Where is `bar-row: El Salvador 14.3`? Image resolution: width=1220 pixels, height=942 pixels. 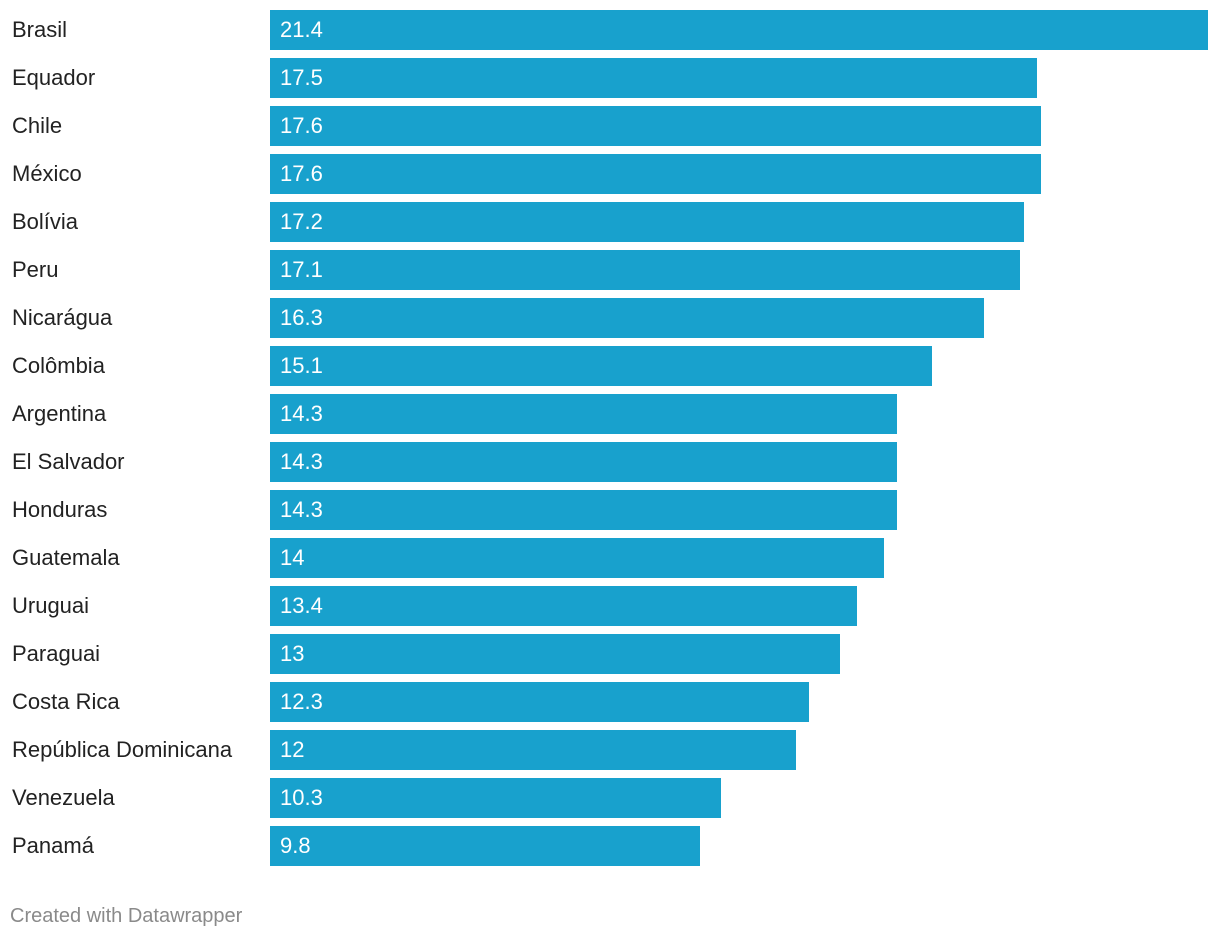 bar-row: El Salvador 14.3 is located at coordinates (610, 462).